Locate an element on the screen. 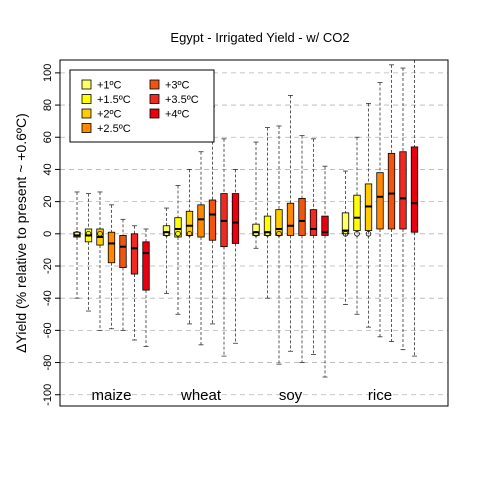 This screenshot has height=480, width=480. legend-label: +2.5ºC is located at coordinates (114, 129).